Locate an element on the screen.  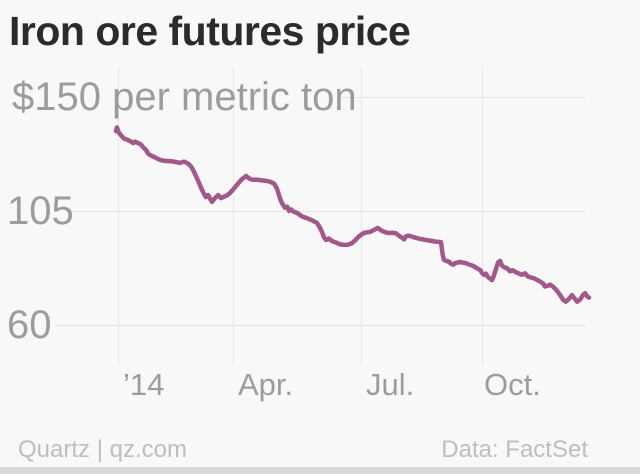
publisher-credit: Quartz | qz.com is located at coordinates (102, 449).